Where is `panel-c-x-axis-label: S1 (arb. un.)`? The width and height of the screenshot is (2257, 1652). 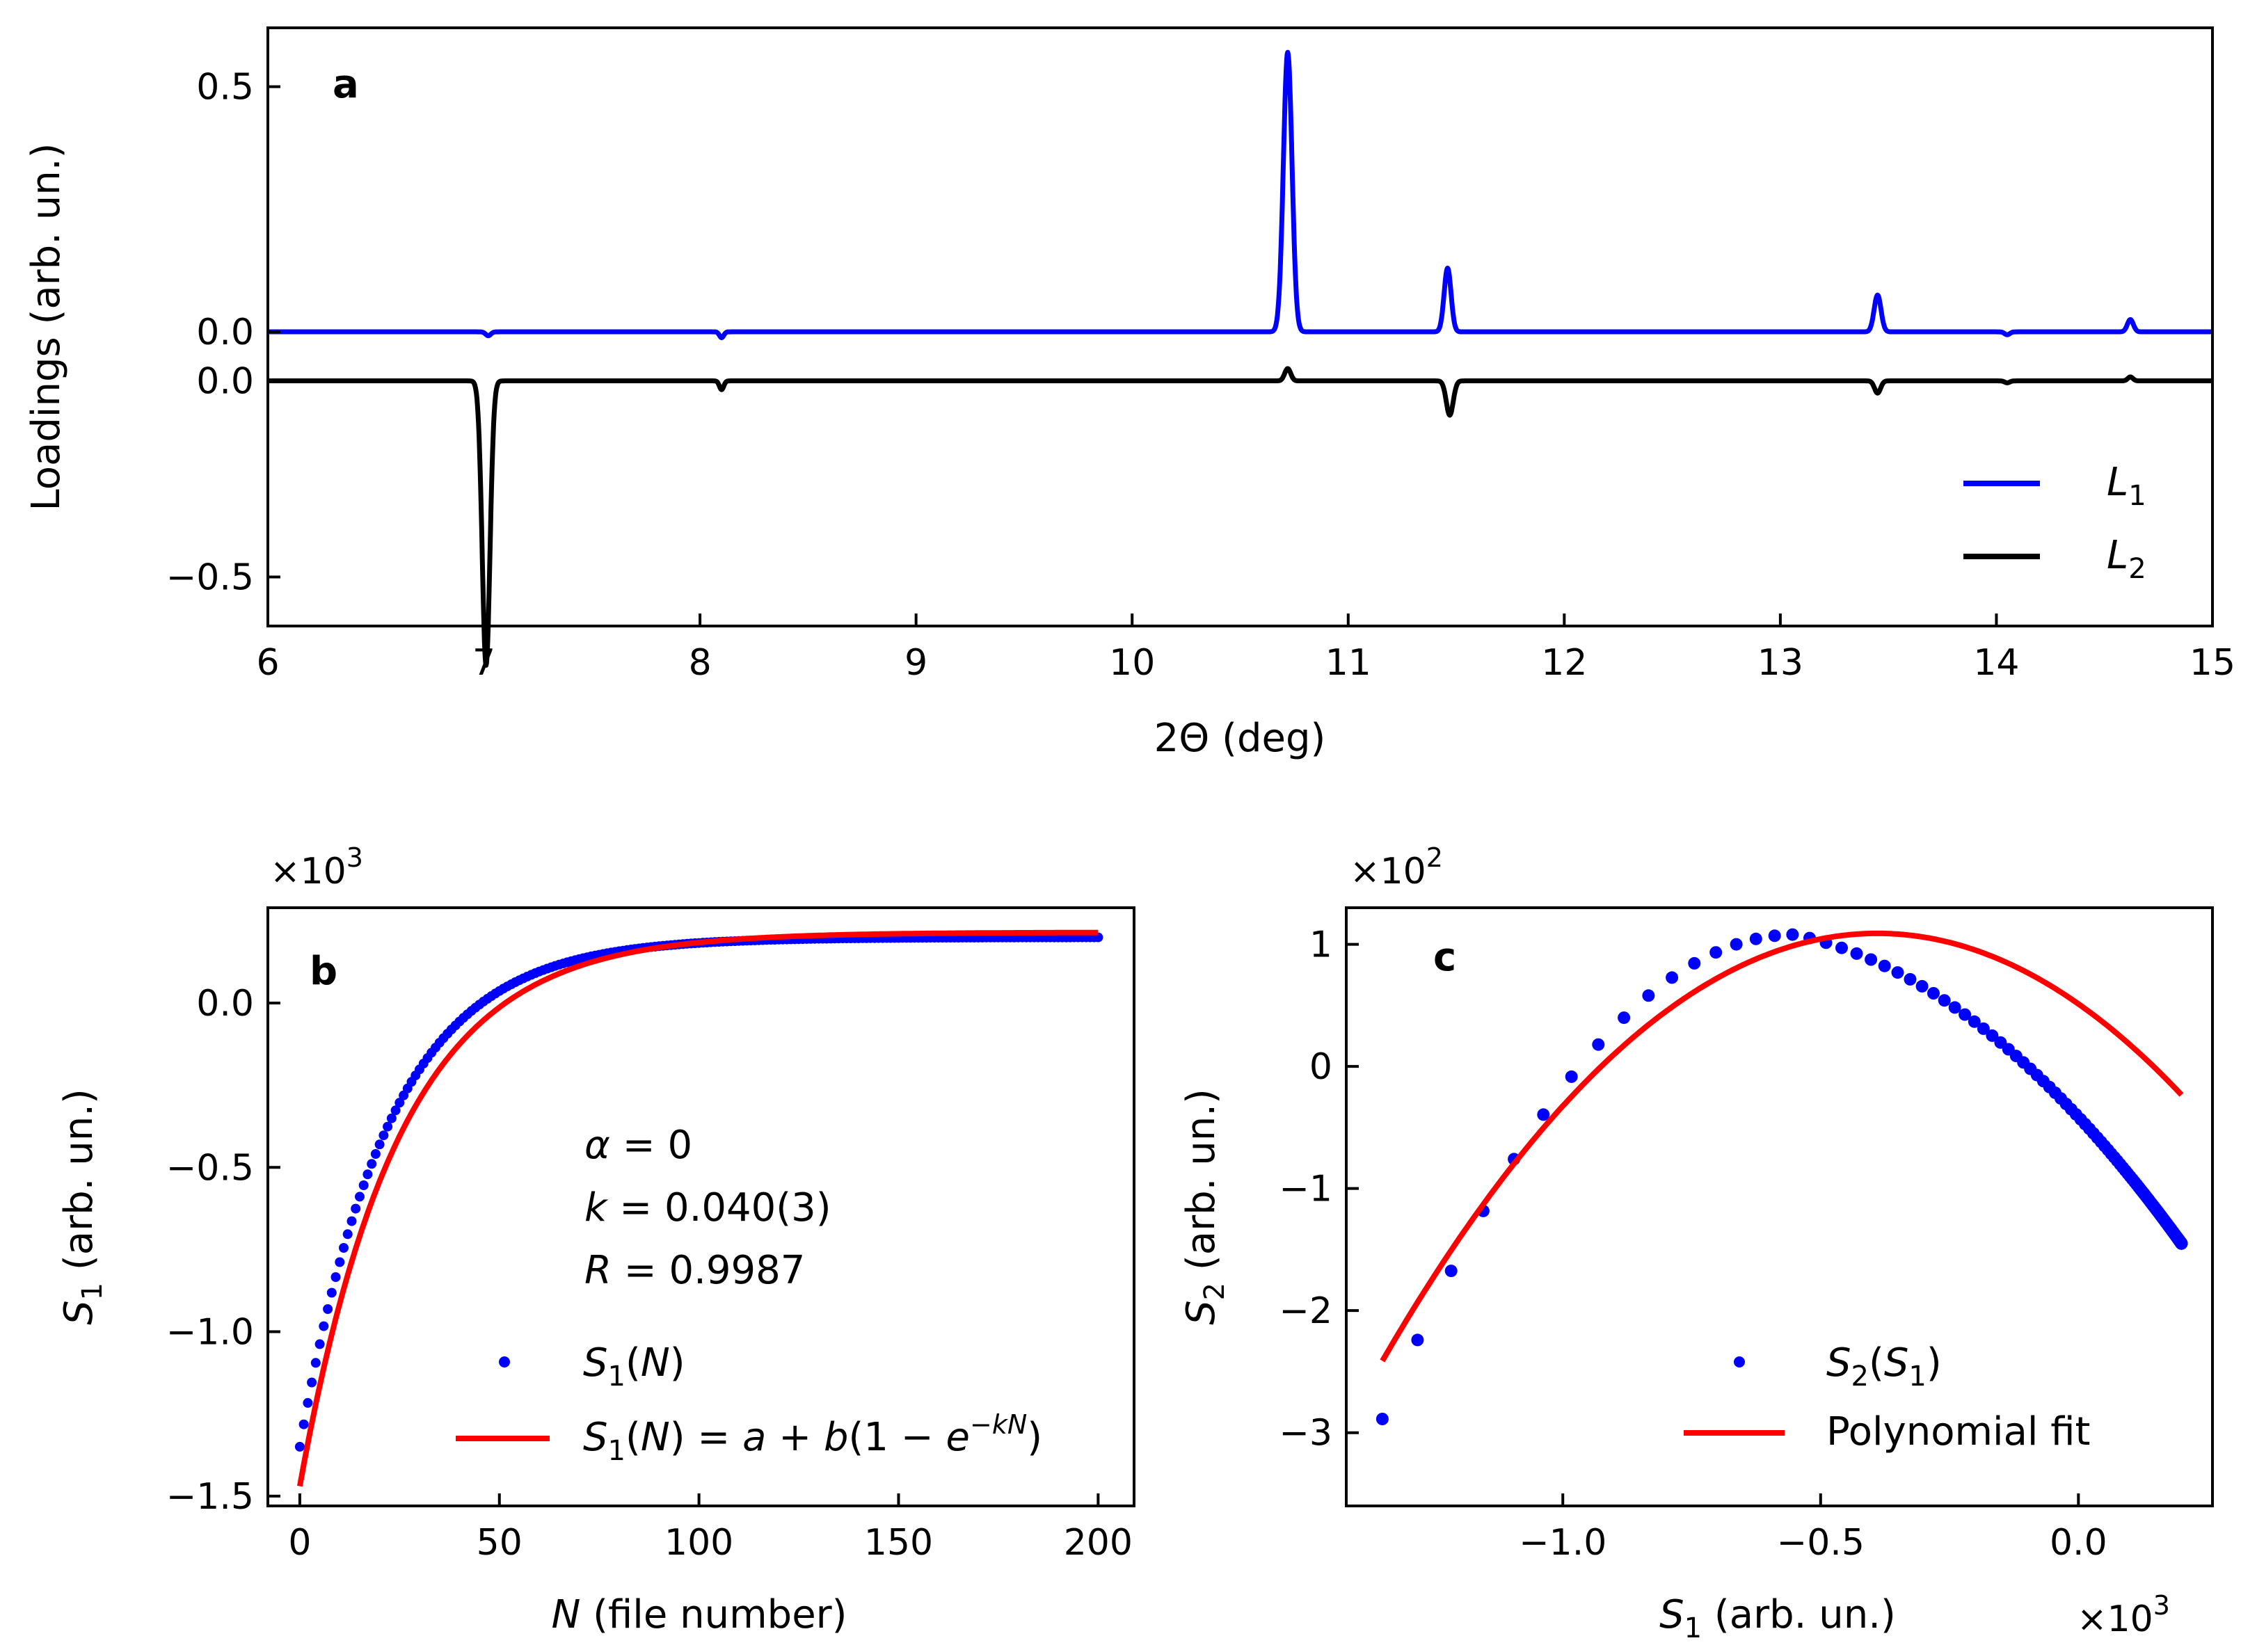
panel-c-x-axis-label: S1 (arb. un.) is located at coordinates (1778, 1618).